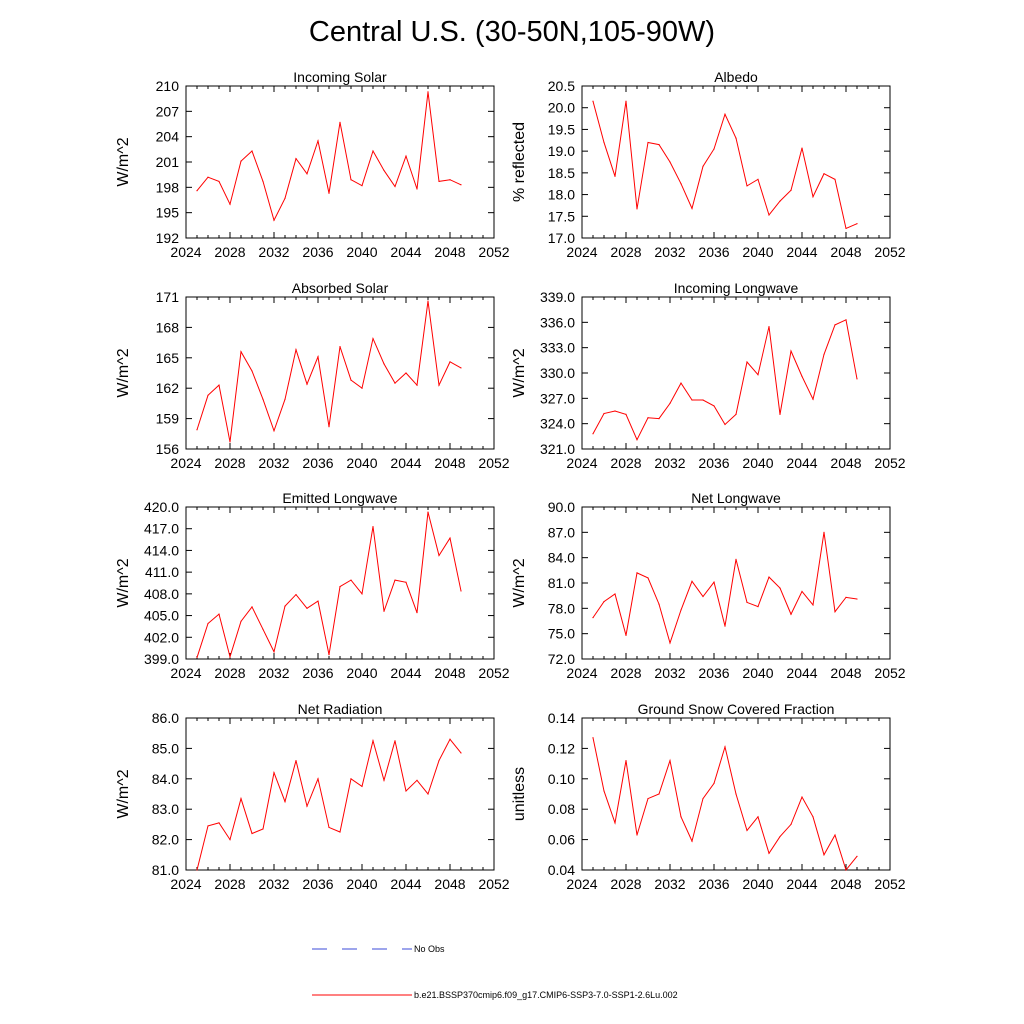  I want to click on panel-7-ylabel: unitless, so click(519, 794).